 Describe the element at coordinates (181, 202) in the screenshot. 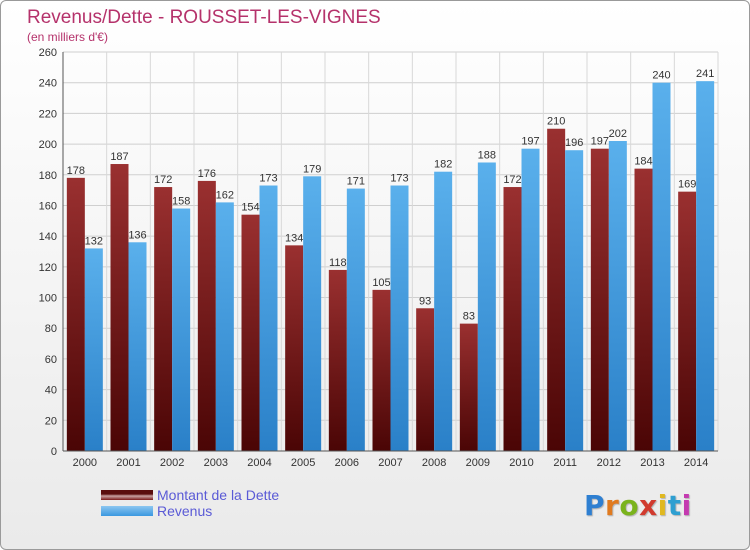

I see `data-label-revenus: 158` at that location.